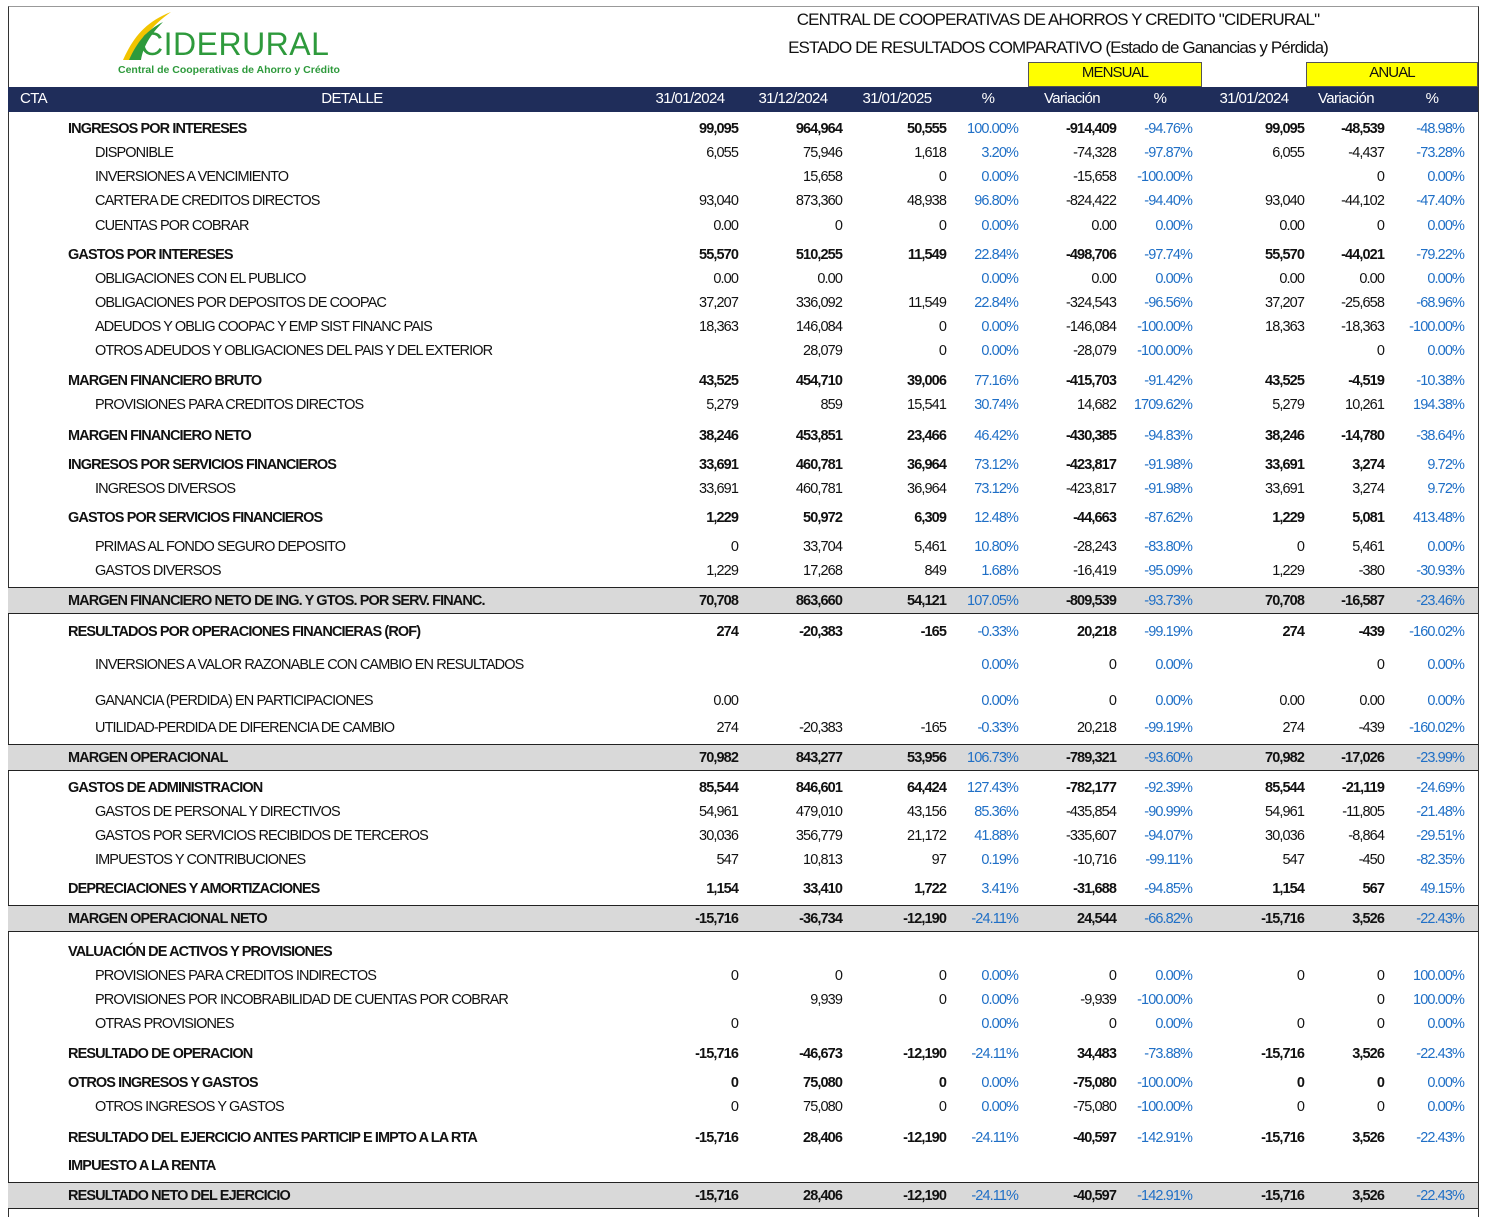 This screenshot has height=1217, width=1486. What do you see at coordinates (1440, 381) in the screenshot?
I see `cell: -10.38%` at bounding box center [1440, 381].